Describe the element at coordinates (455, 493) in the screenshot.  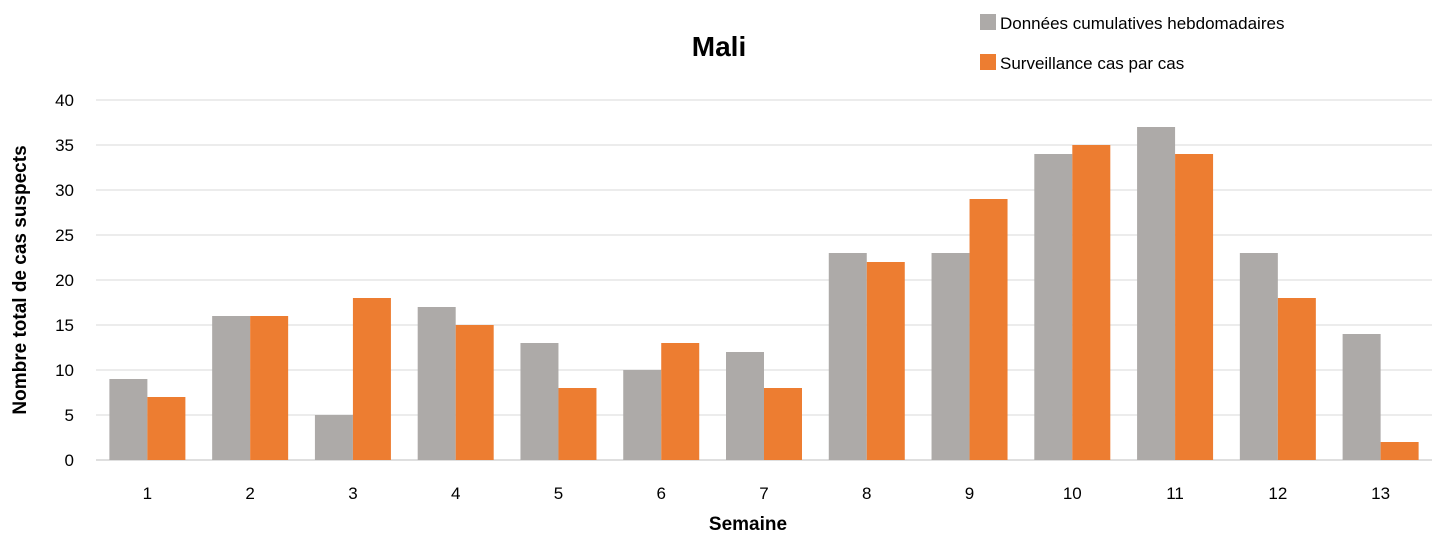
I see `x-tick-label: 4` at that location.